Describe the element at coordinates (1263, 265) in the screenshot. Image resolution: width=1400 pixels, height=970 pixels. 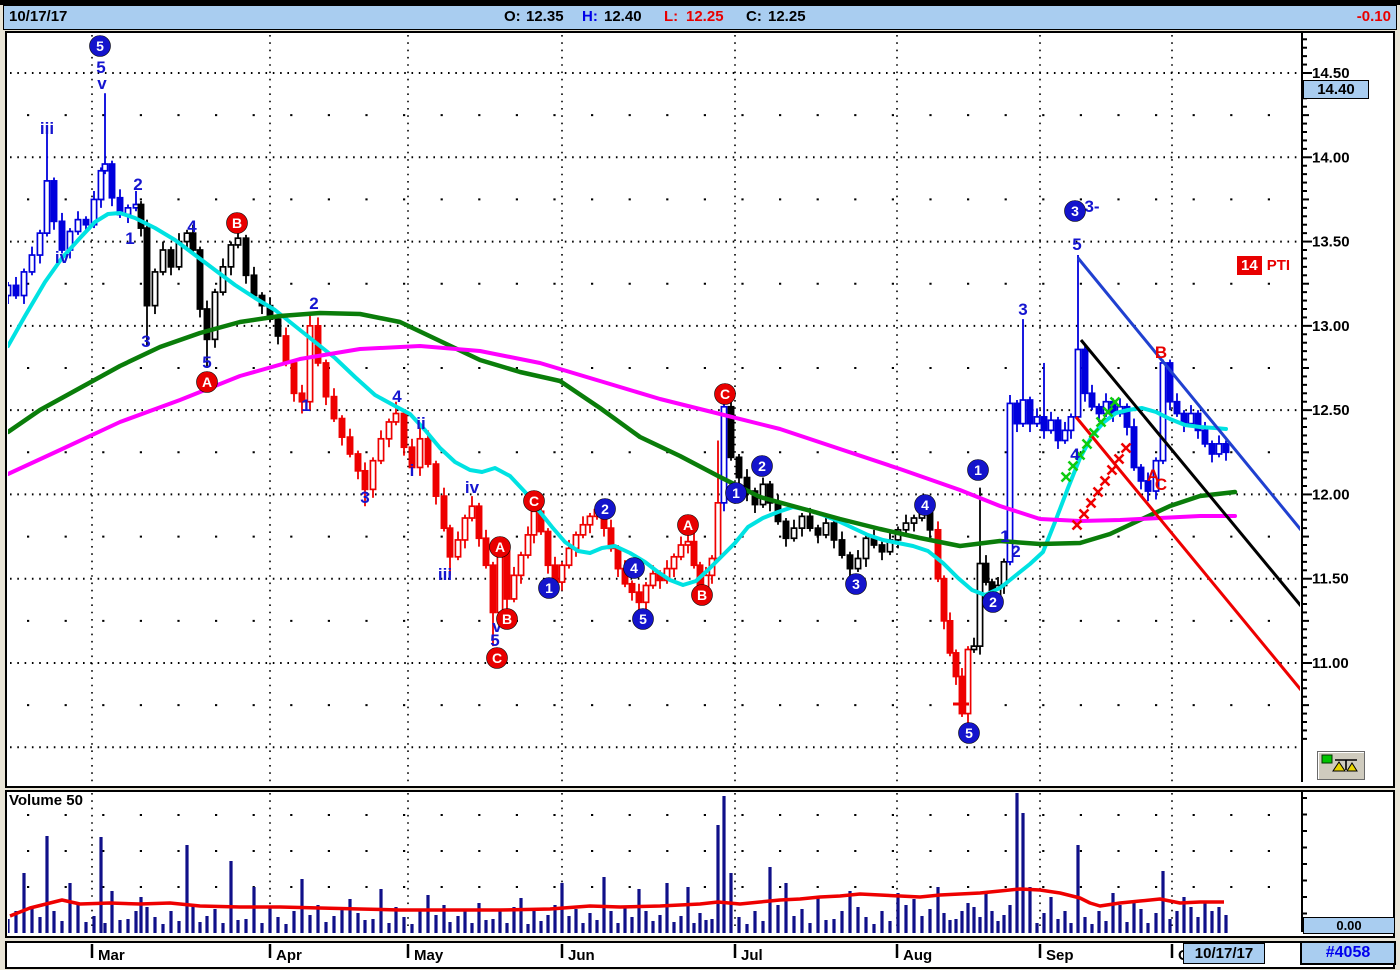
I see `pti-indicator: 14 PTI` at that location.